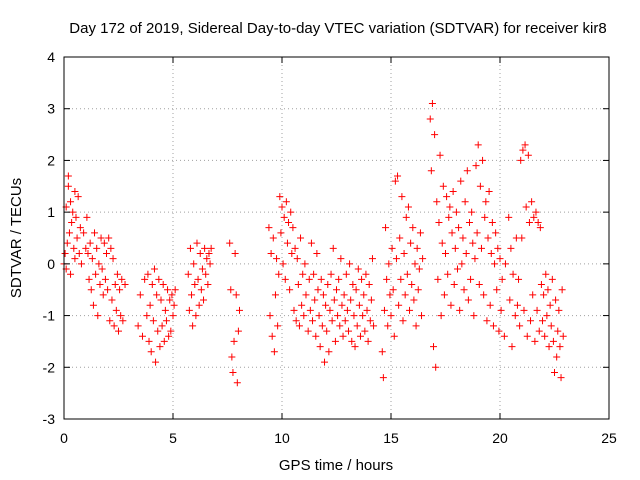 The height and width of the screenshot is (480, 640). I want to click on y-tick-label: 2, so click(51, 160).